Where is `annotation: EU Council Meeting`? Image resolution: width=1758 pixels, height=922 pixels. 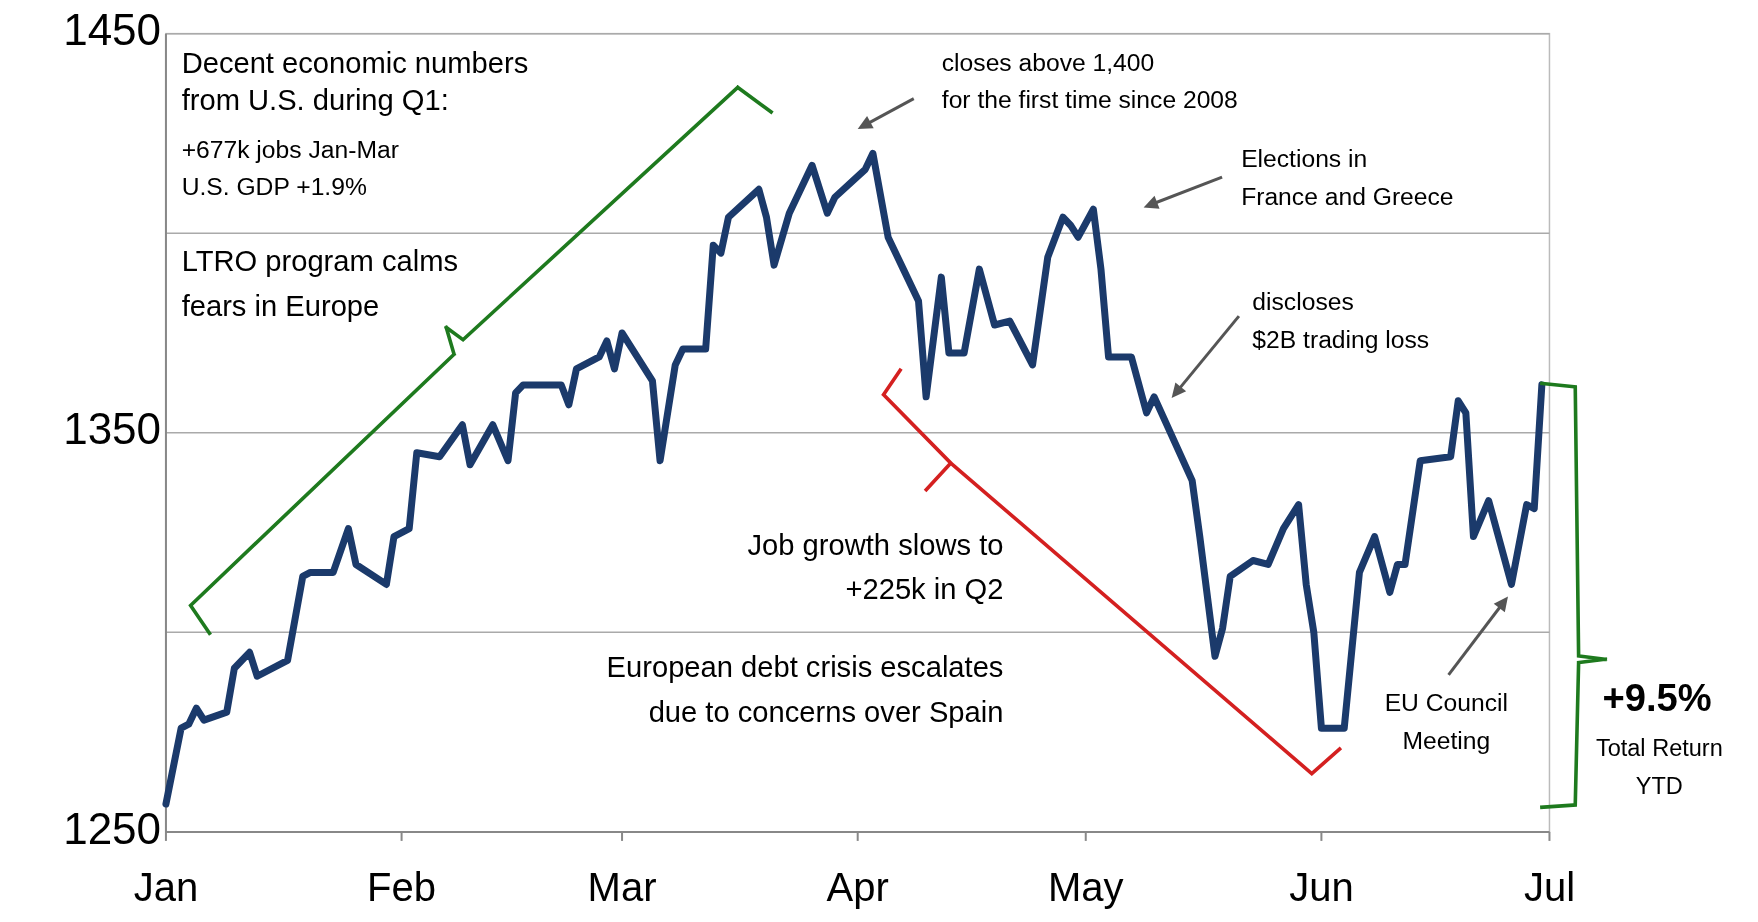
annotation: EU Council Meeting is located at coordinates (1446, 721).